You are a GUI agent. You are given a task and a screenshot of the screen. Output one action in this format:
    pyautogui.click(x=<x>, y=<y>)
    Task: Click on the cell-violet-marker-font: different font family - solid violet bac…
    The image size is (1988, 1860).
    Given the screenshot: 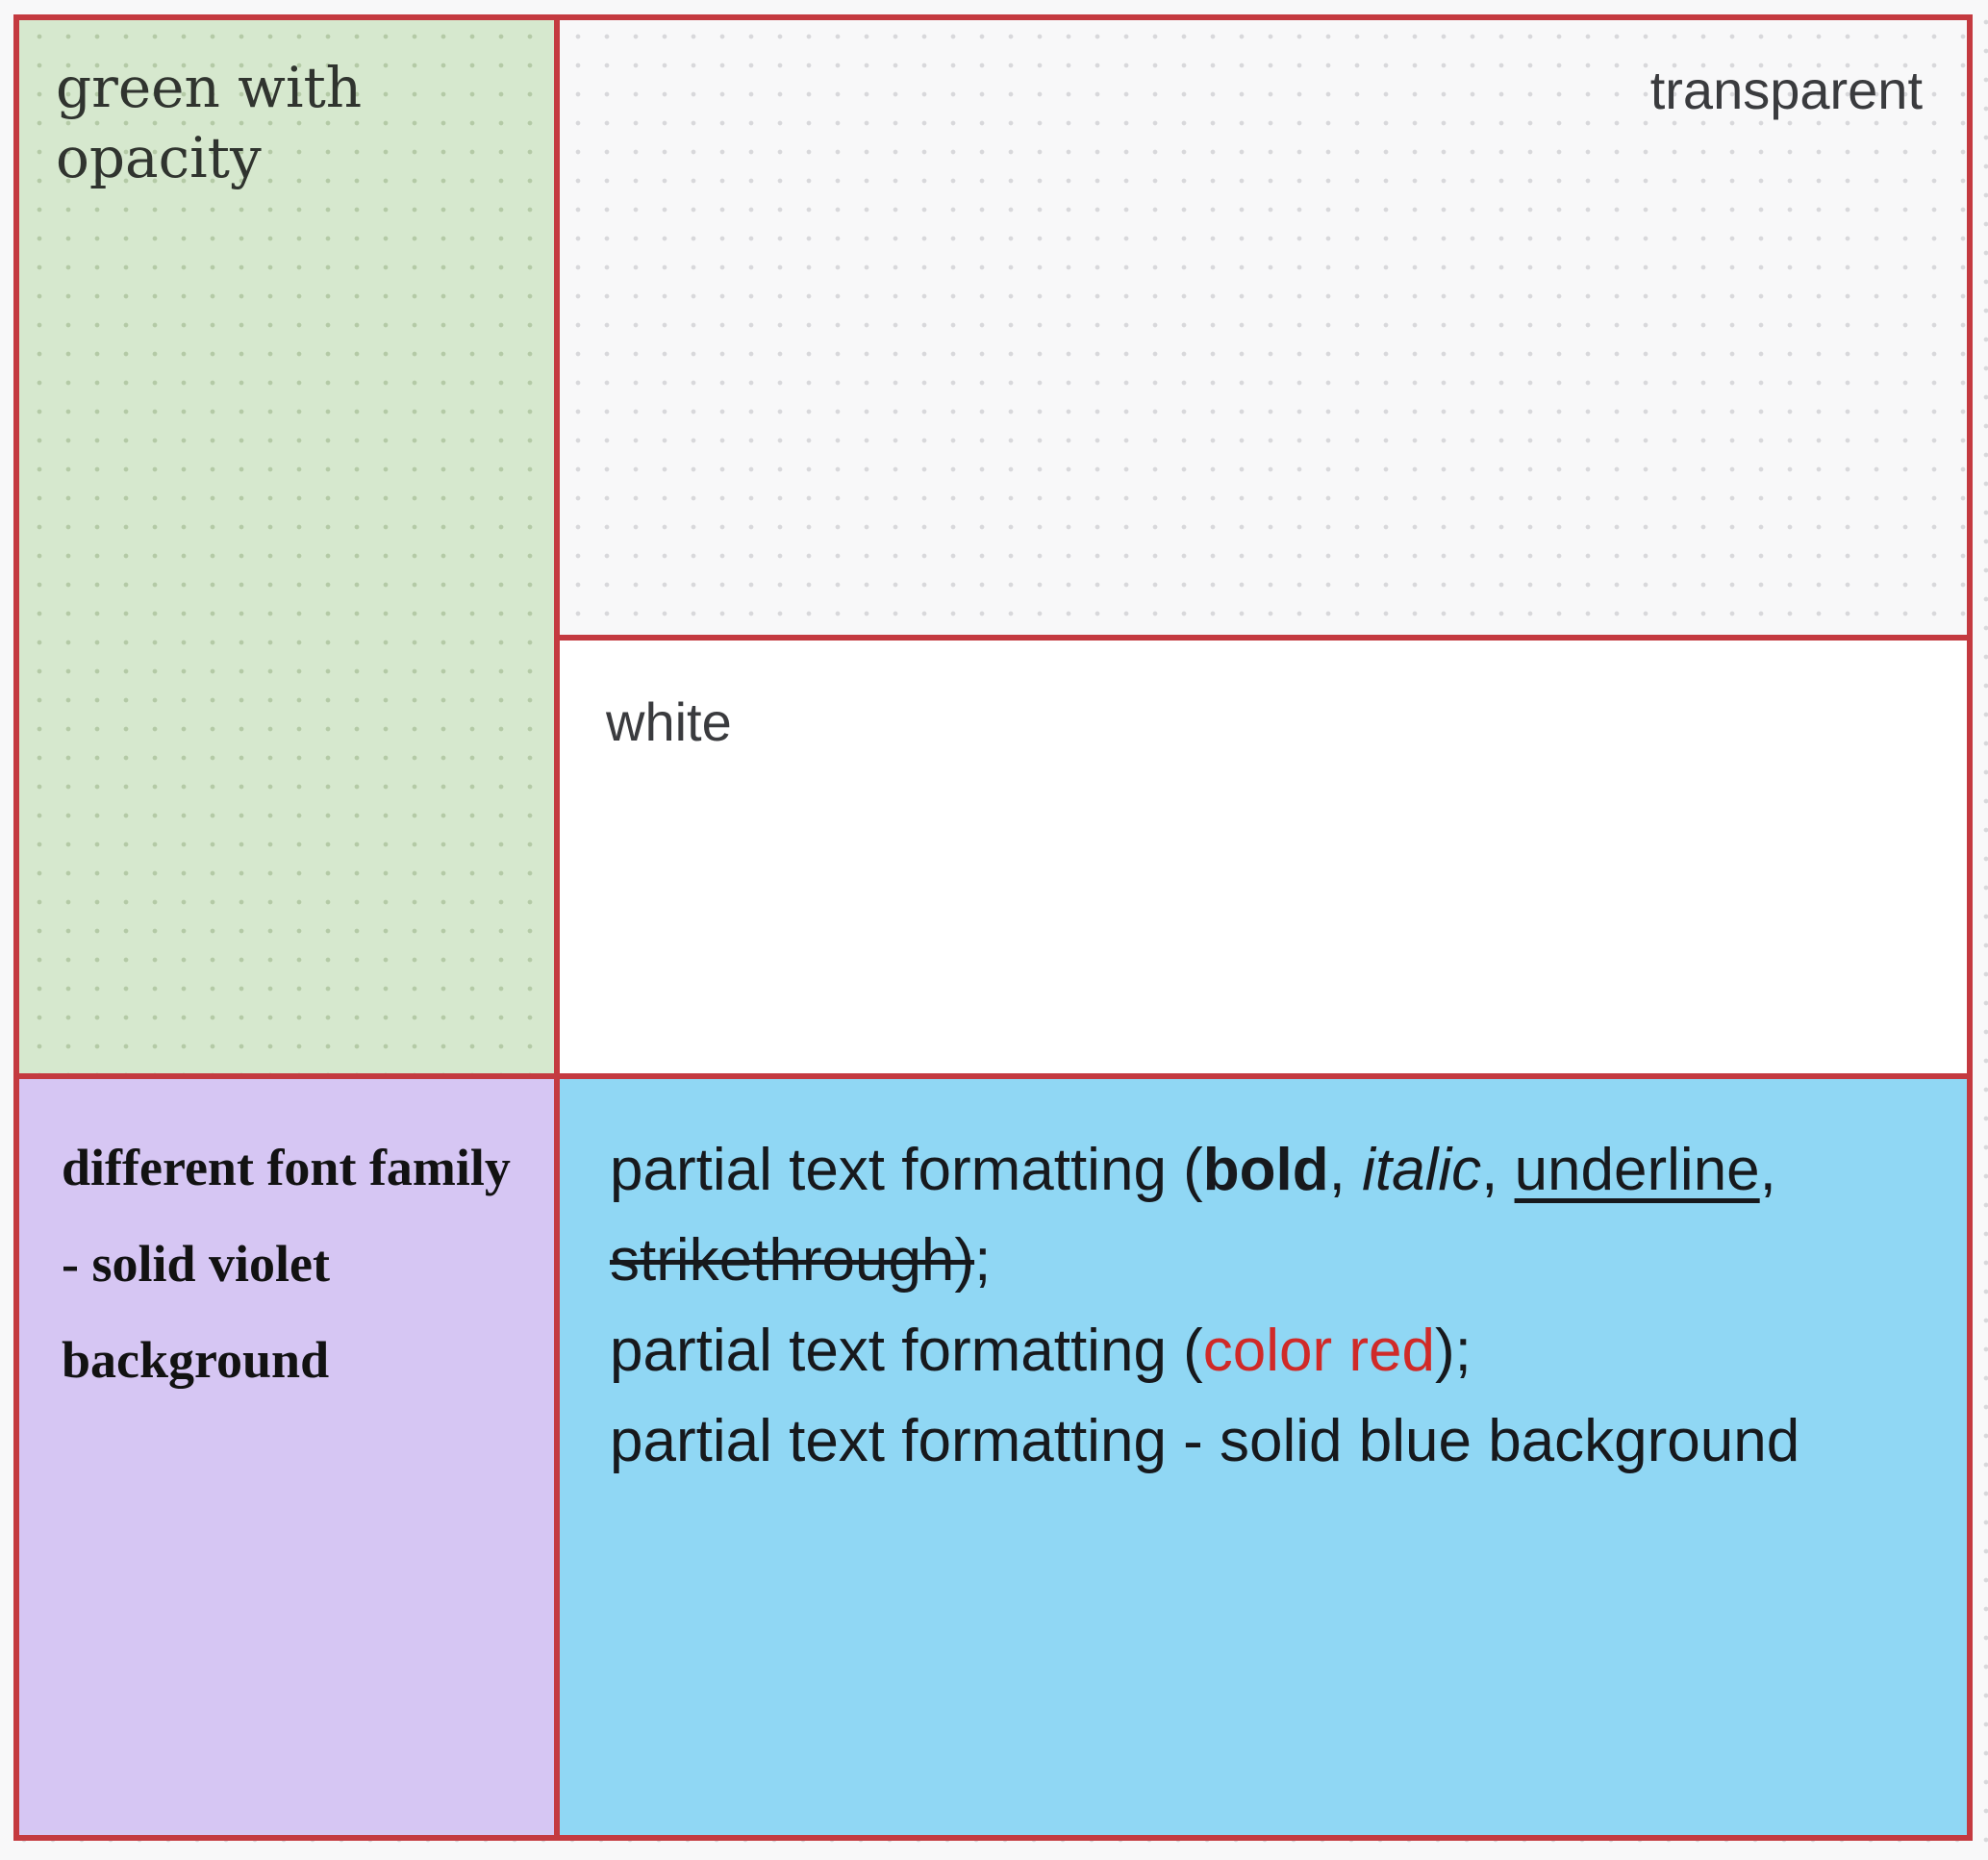 What is the action you would take?
    pyautogui.click(x=286, y=1457)
    